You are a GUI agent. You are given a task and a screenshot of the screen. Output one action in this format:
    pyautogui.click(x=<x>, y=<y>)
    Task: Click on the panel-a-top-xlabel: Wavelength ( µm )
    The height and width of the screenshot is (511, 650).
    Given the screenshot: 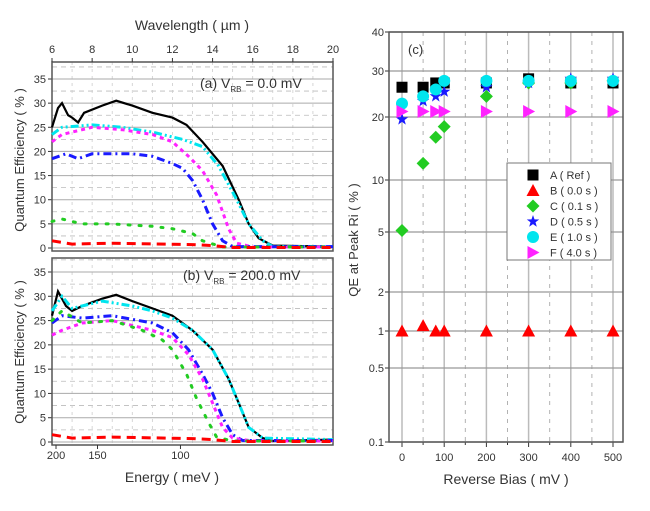 What is the action you would take?
    pyautogui.click(x=192, y=25)
    